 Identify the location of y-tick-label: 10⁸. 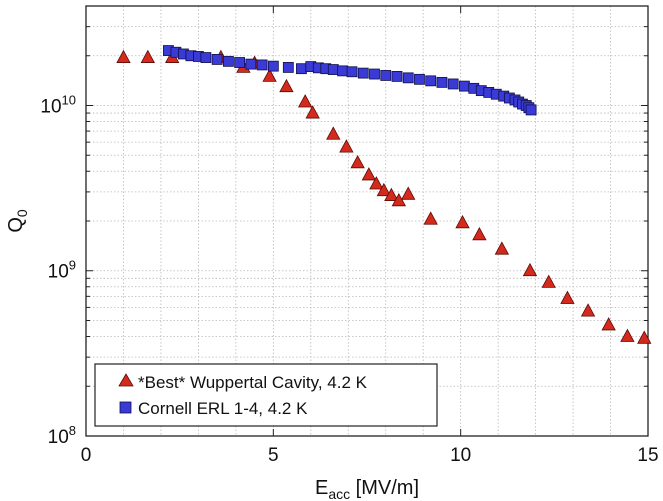
(62, 435).